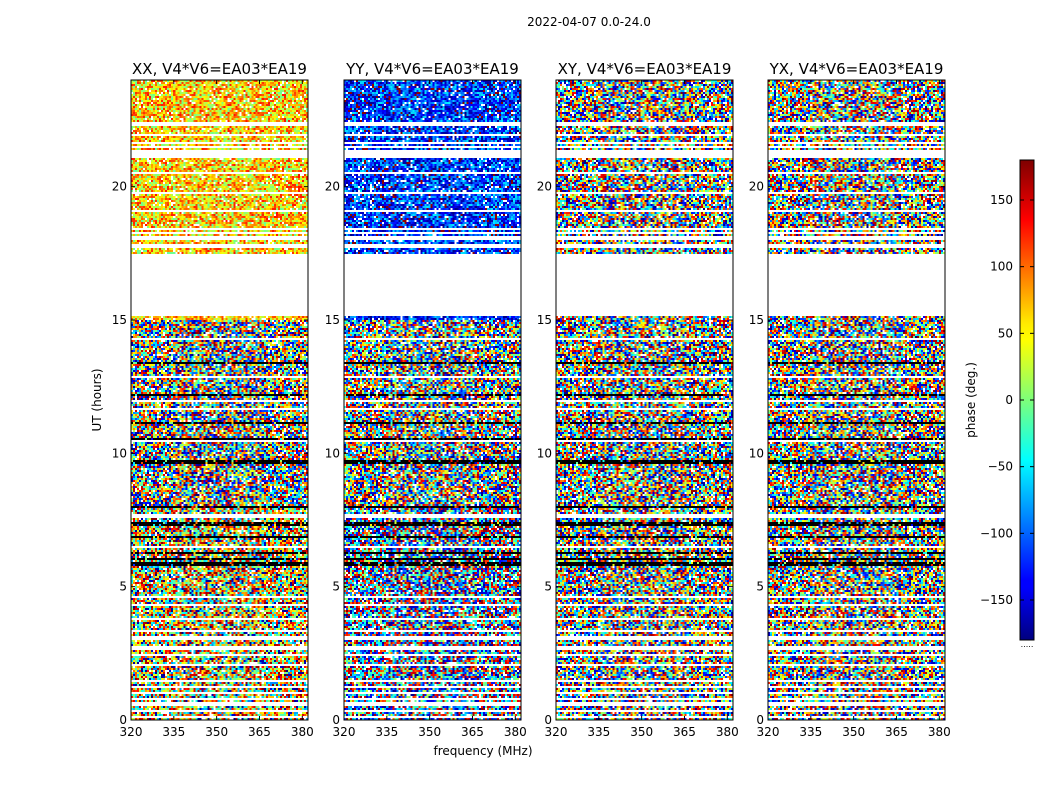 The image size is (1050, 800). I want to click on colorbar-tick-label: −150, so click(996, 600).